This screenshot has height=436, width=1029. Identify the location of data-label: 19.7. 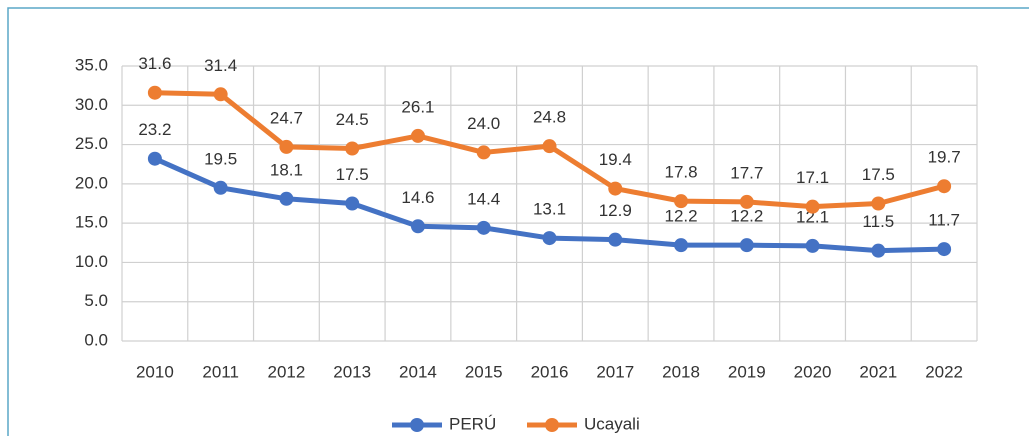
(944, 157).